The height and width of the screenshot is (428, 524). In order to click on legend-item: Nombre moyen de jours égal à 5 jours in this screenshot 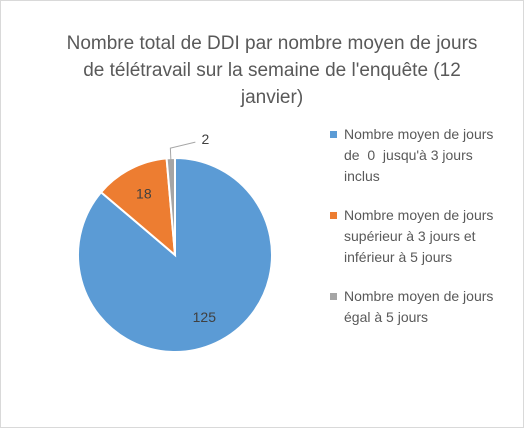, I will do `click(420, 307)`.